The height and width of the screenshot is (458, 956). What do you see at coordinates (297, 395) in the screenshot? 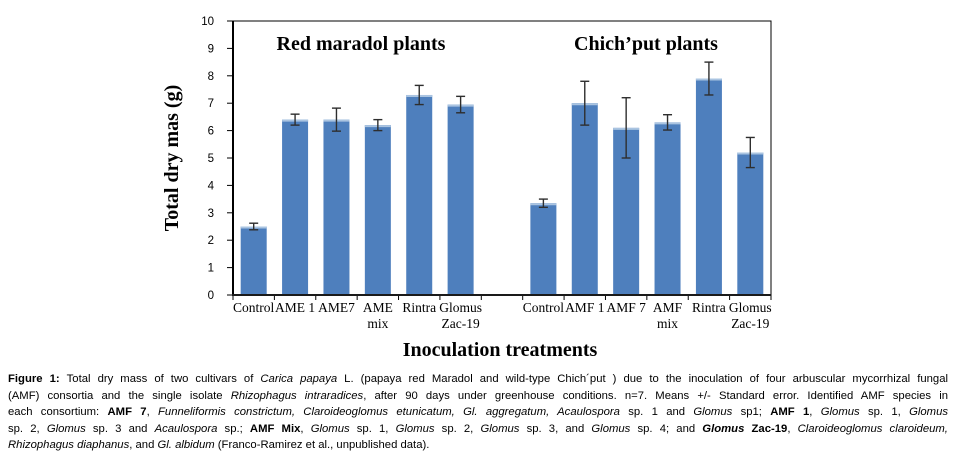
I see `caption-segment: Rhizophagus intraradices` at bounding box center [297, 395].